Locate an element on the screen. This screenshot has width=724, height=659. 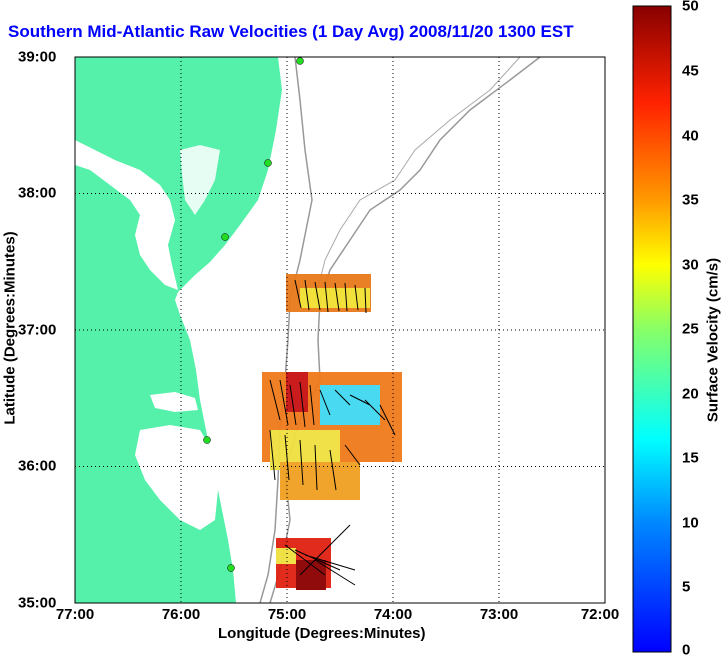
radar-sites is located at coordinates (253, 314).